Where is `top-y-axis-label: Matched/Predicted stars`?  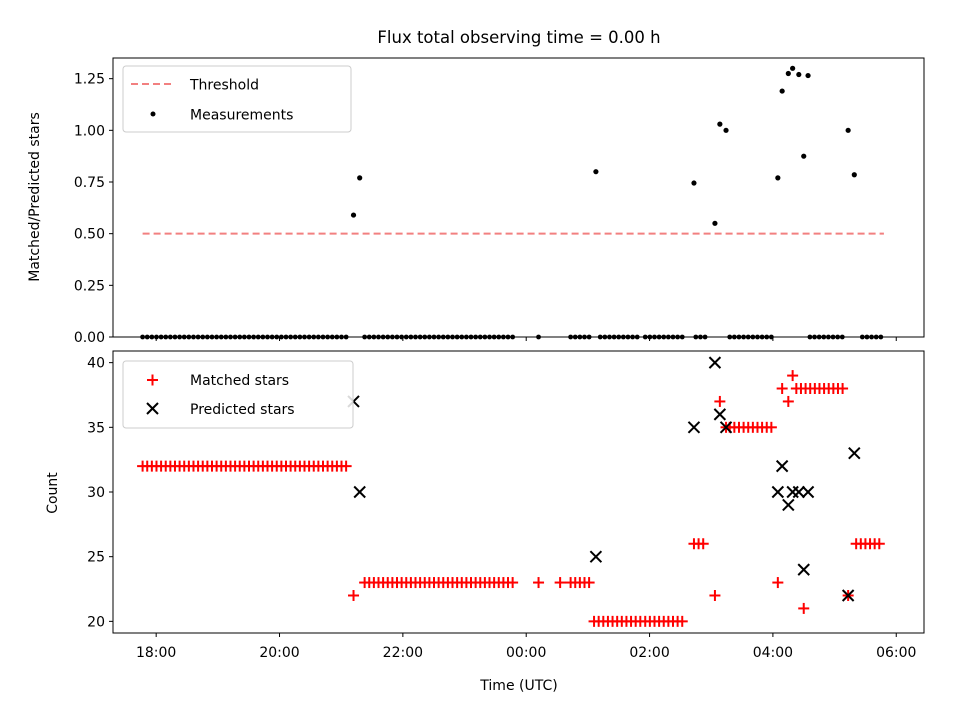 top-y-axis-label: Matched/Predicted stars is located at coordinates (35, 197).